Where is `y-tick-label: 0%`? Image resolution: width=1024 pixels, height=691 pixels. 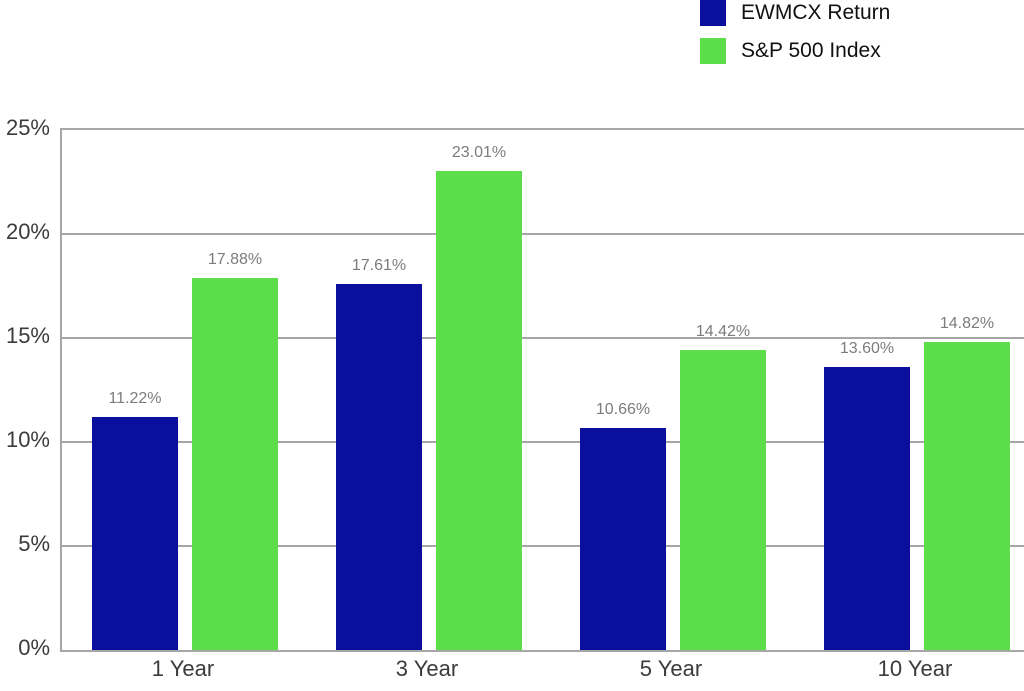 y-tick-label: 0% is located at coordinates (34, 647).